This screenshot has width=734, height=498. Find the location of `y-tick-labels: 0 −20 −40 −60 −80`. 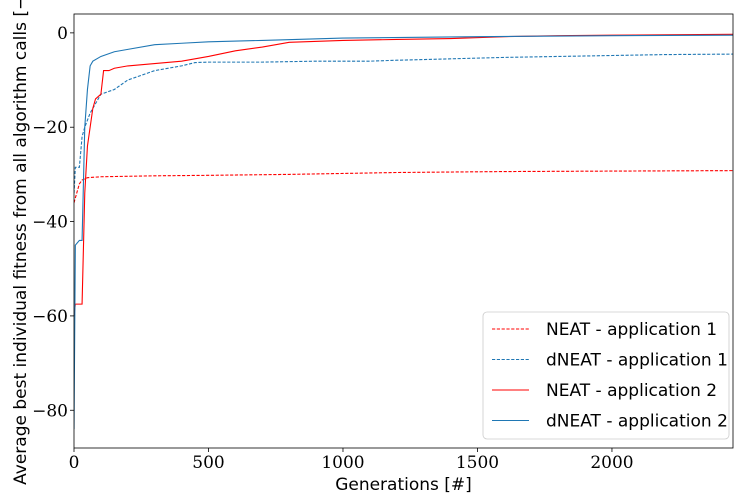

y-tick-labels: 0 −20 −40 −60 −80 is located at coordinates (50, 222).